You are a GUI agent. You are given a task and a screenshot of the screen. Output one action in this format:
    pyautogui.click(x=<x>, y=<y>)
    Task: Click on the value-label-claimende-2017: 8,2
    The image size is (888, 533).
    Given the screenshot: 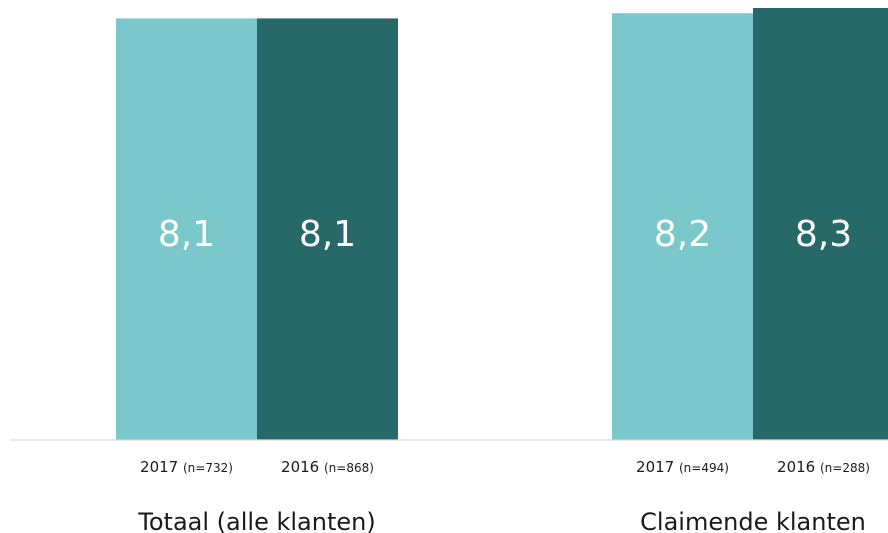 What is the action you would take?
    pyautogui.click(x=682, y=234)
    